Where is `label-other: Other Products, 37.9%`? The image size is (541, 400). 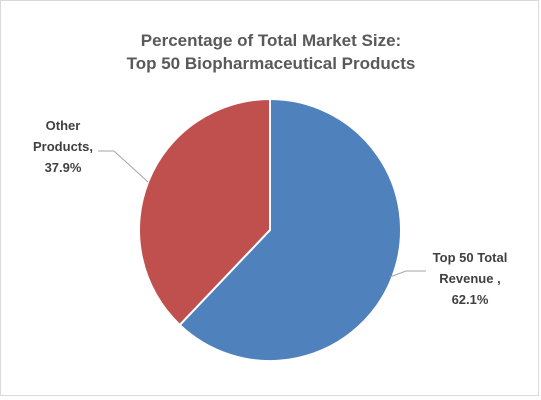 label-other: Other Products, 37.9% is located at coordinates (91, 150).